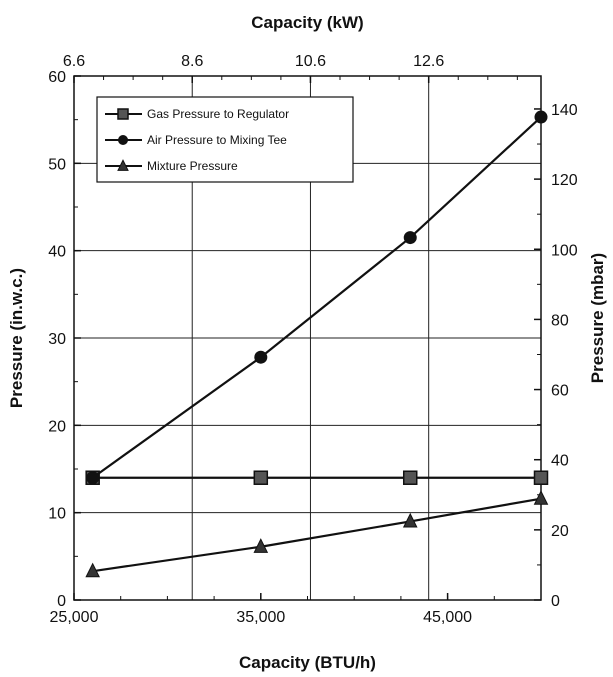 The height and width of the screenshot is (677, 613). What do you see at coordinates (74, 617) in the screenshot?
I see `x-tick-label: 25,000` at bounding box center [74, 617].